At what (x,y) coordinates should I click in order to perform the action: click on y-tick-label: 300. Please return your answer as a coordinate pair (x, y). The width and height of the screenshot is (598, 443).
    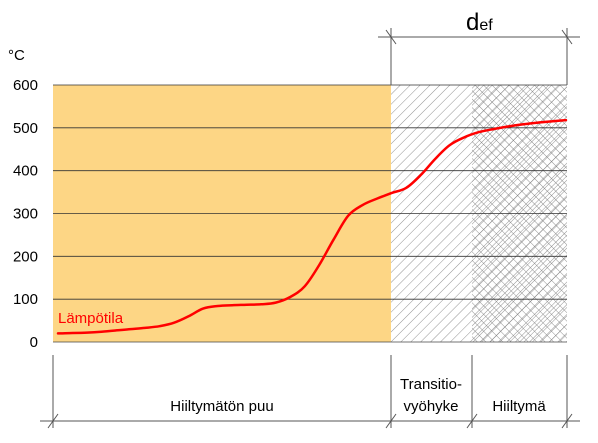
    Looking at the image, I should click on (25, 214).